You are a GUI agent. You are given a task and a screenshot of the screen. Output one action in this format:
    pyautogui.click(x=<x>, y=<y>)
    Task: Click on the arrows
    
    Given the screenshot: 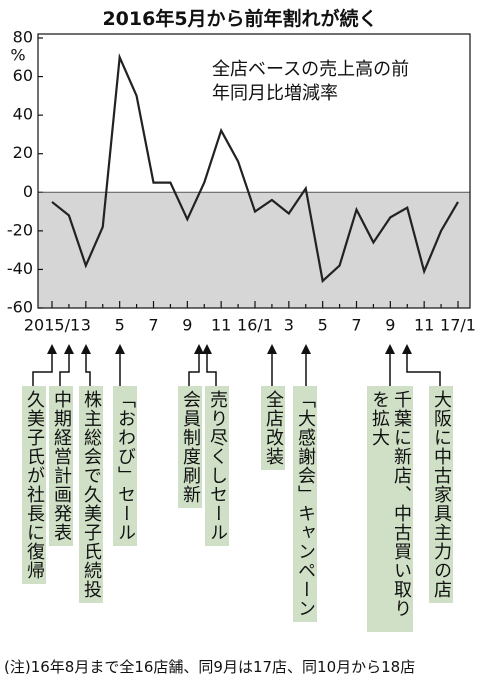 What is the action you would take?
    pyautogui.click(x=236, y=369)
    